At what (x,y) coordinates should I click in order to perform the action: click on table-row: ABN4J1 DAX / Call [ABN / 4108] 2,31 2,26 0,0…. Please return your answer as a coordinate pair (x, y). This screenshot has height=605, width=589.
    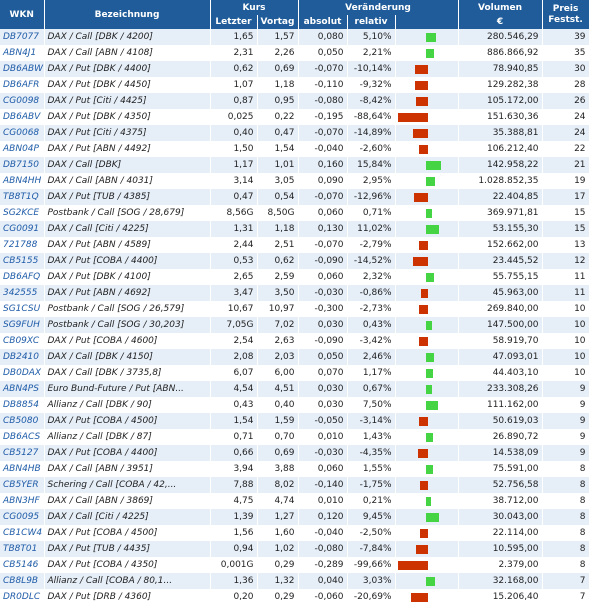
    Looking at the image, I should click on (294, 53).